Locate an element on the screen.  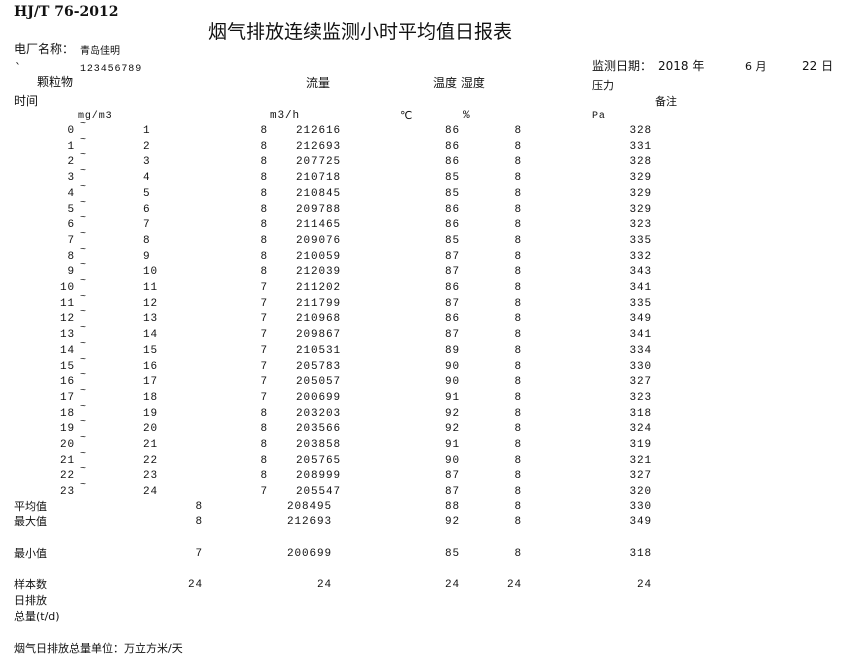
flow-value: 209867 is located at coordinates (319, 335).